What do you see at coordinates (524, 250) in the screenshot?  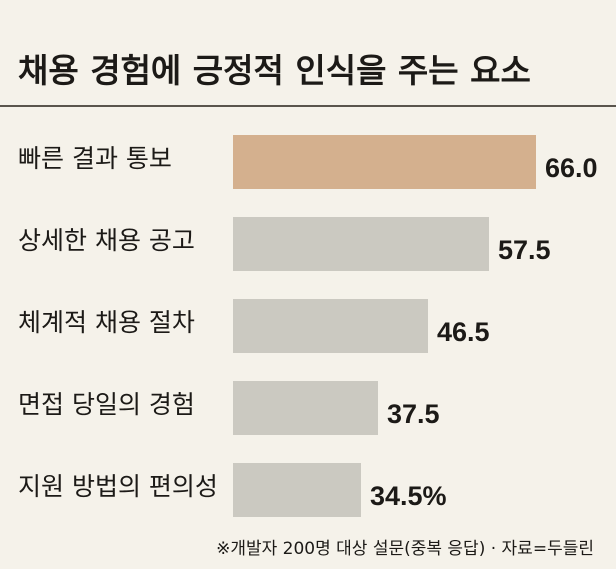 I see `value-label: 57.5` at bounding box center [524, 250].